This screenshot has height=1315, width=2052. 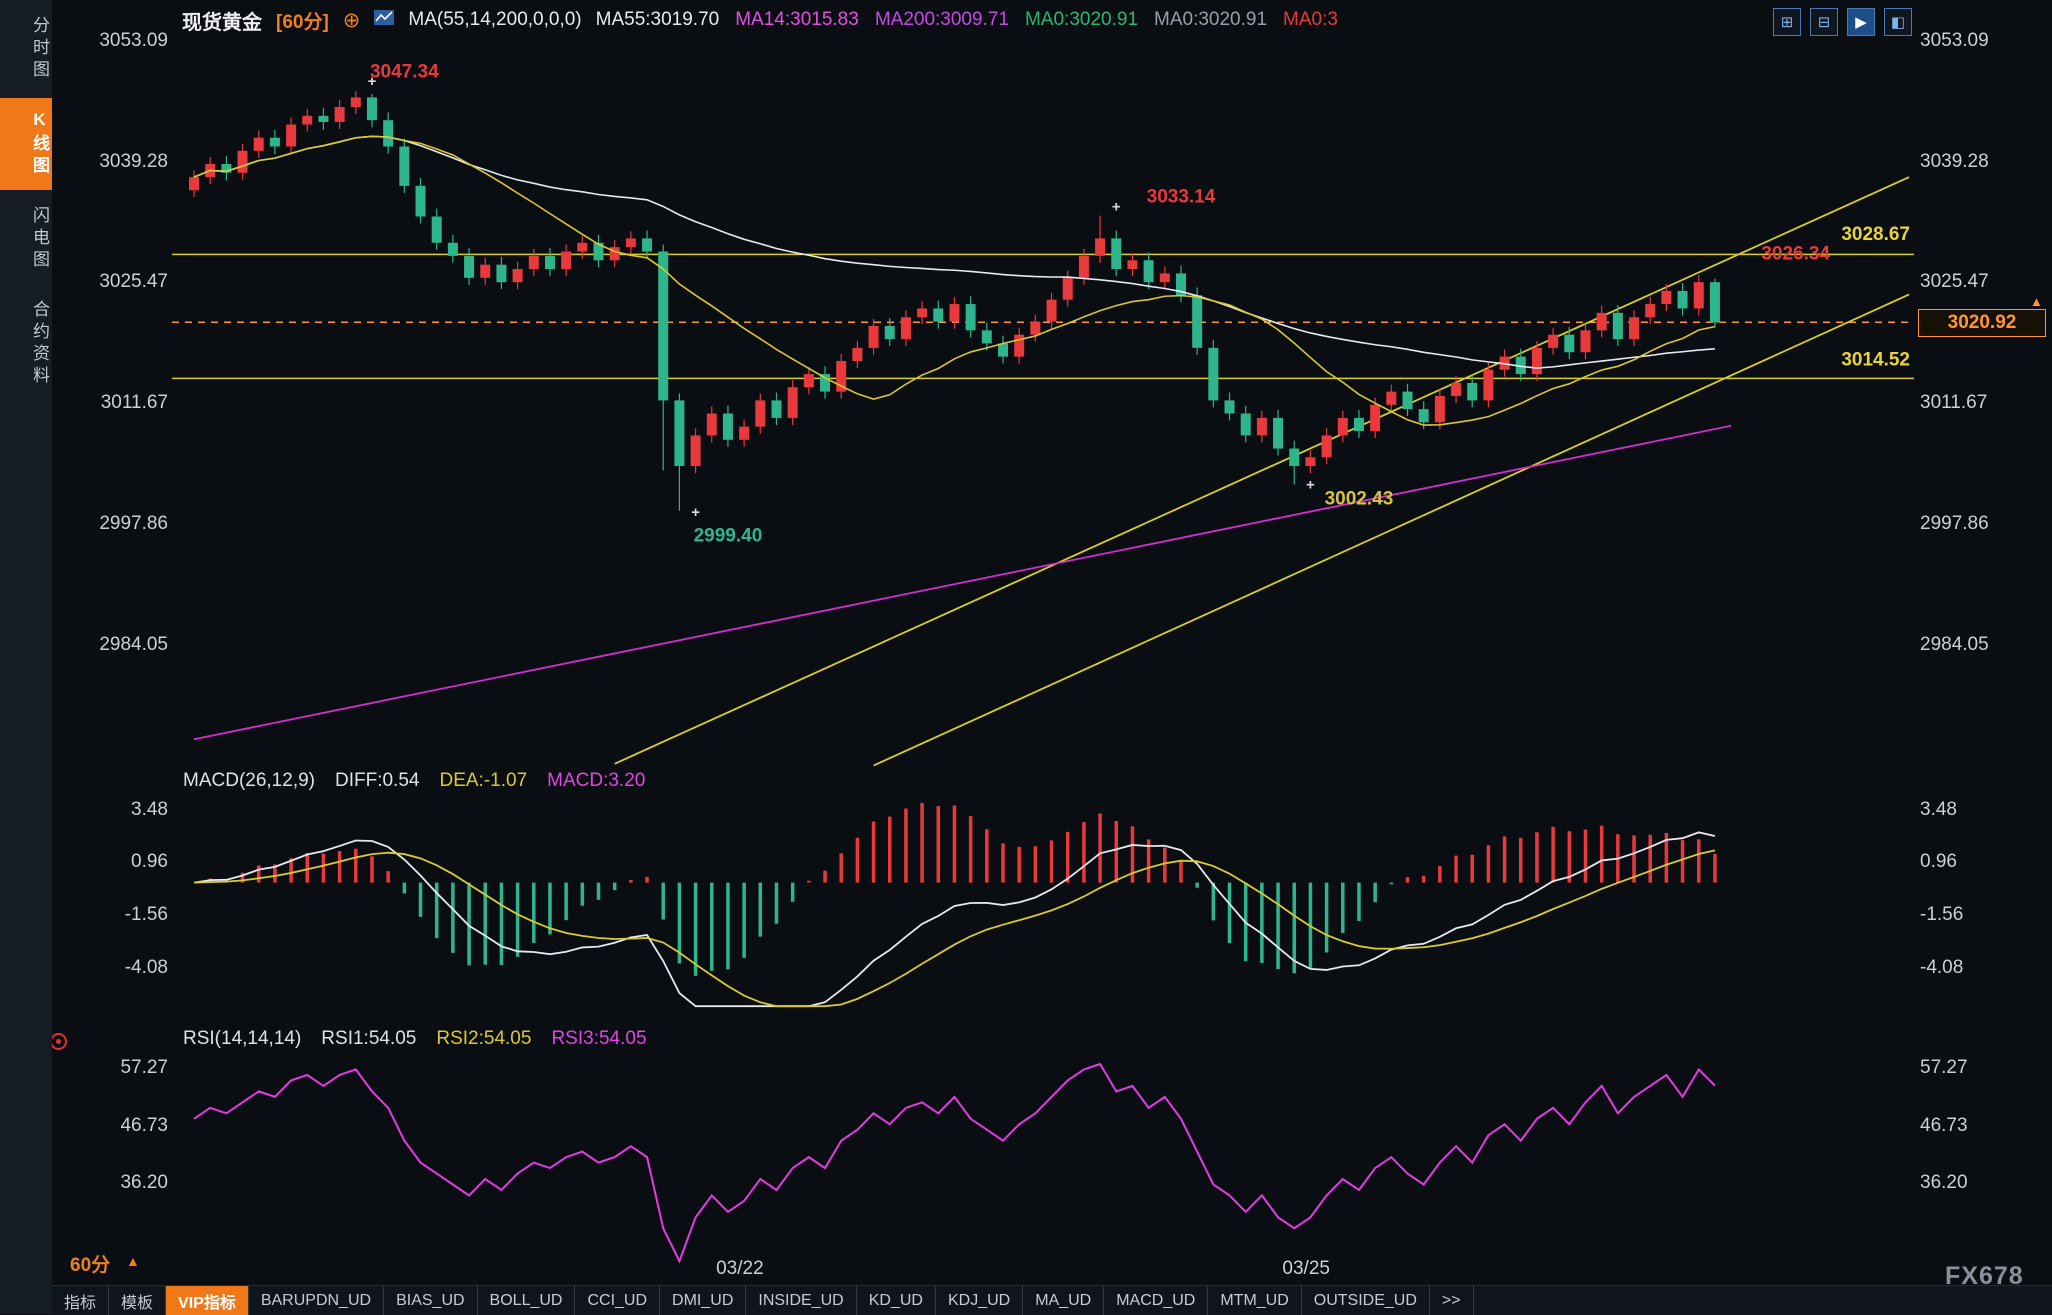 I want to click on macd-value: MACD:3.20, so click(x=596, y=780).